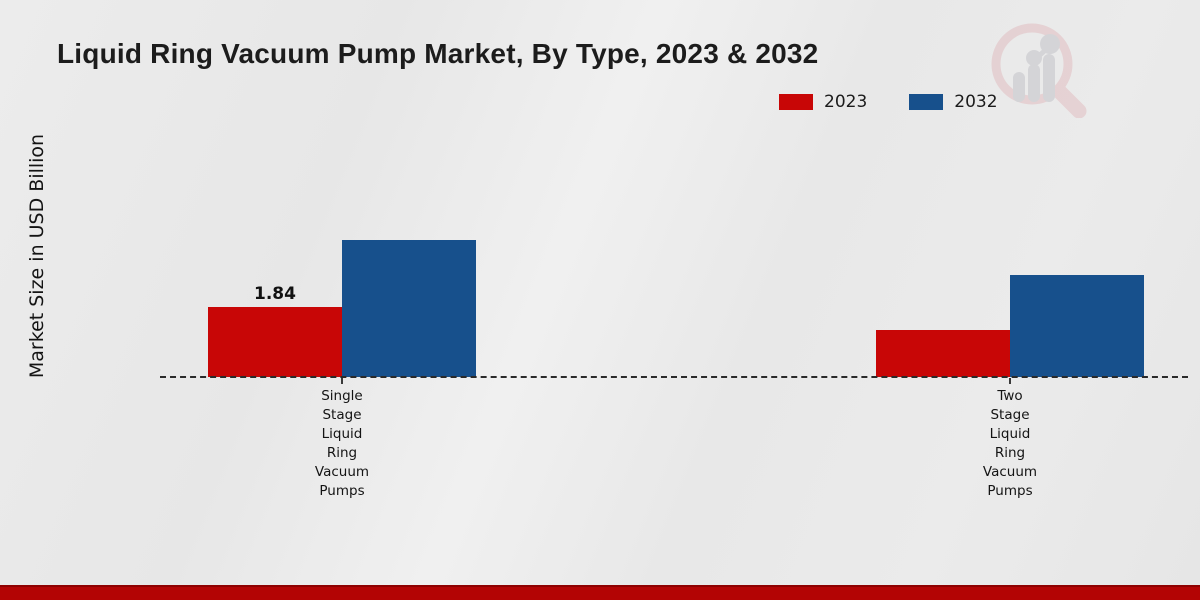  Describe the element at coordinates (1039, 70) in the screenshot. I see `magnifier-bar-chart-logo-icon` at that location.